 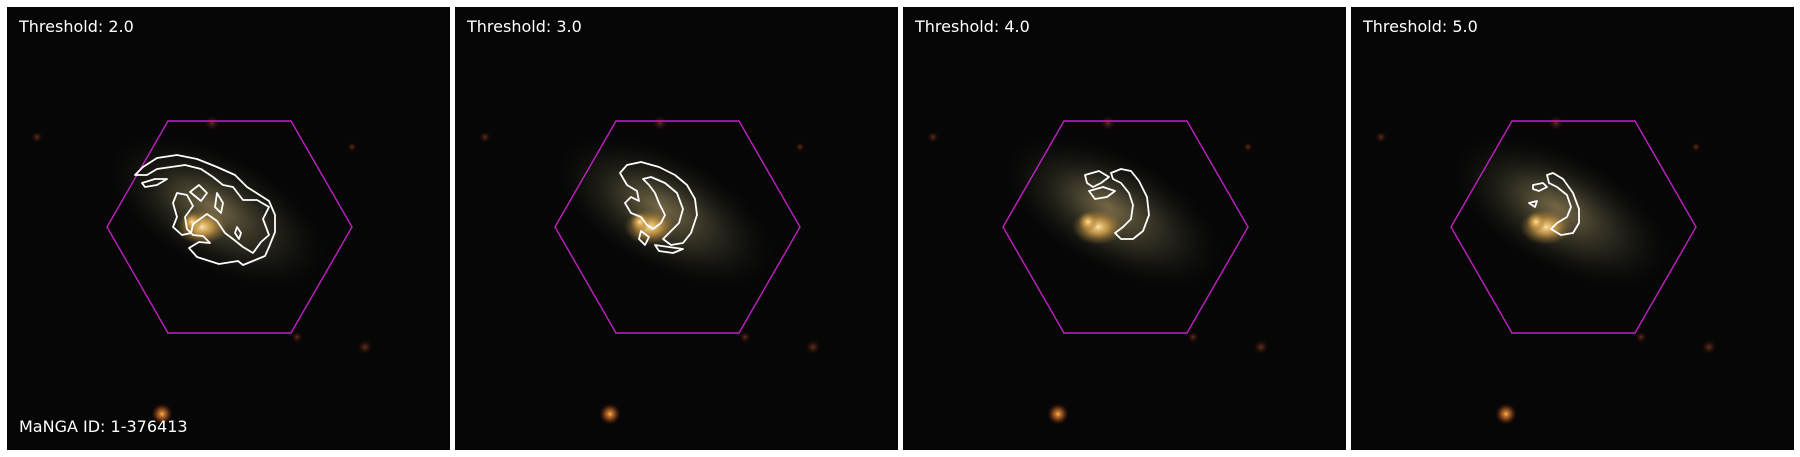 What do you see at coordinates (103, 426) in the screenshot?
I see `manga-id-label: MaNGA ID: 1-376413` at bounding box center [103, 426].